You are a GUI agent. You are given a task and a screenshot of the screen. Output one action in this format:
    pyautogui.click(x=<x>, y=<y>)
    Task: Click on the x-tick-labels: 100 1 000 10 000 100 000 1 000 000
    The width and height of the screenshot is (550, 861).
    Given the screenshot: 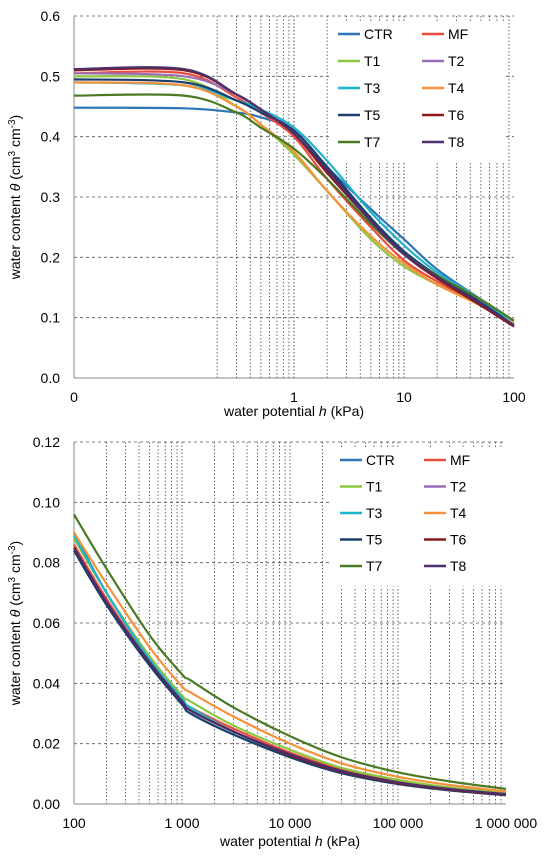 What is the action you would take?
    pyautogui.click(x=299, y=823)
    